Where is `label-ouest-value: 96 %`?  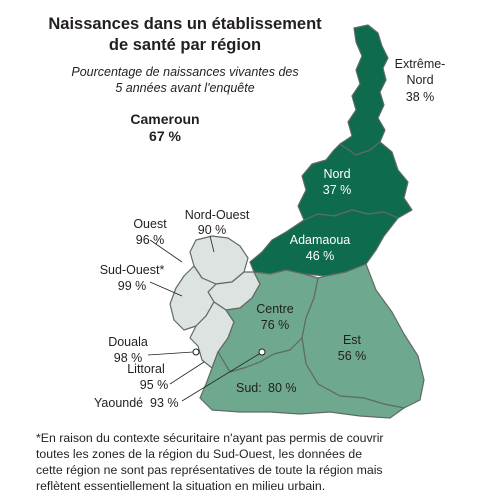
label-ouest-value: 96 % is located at coordinates (150, 240).